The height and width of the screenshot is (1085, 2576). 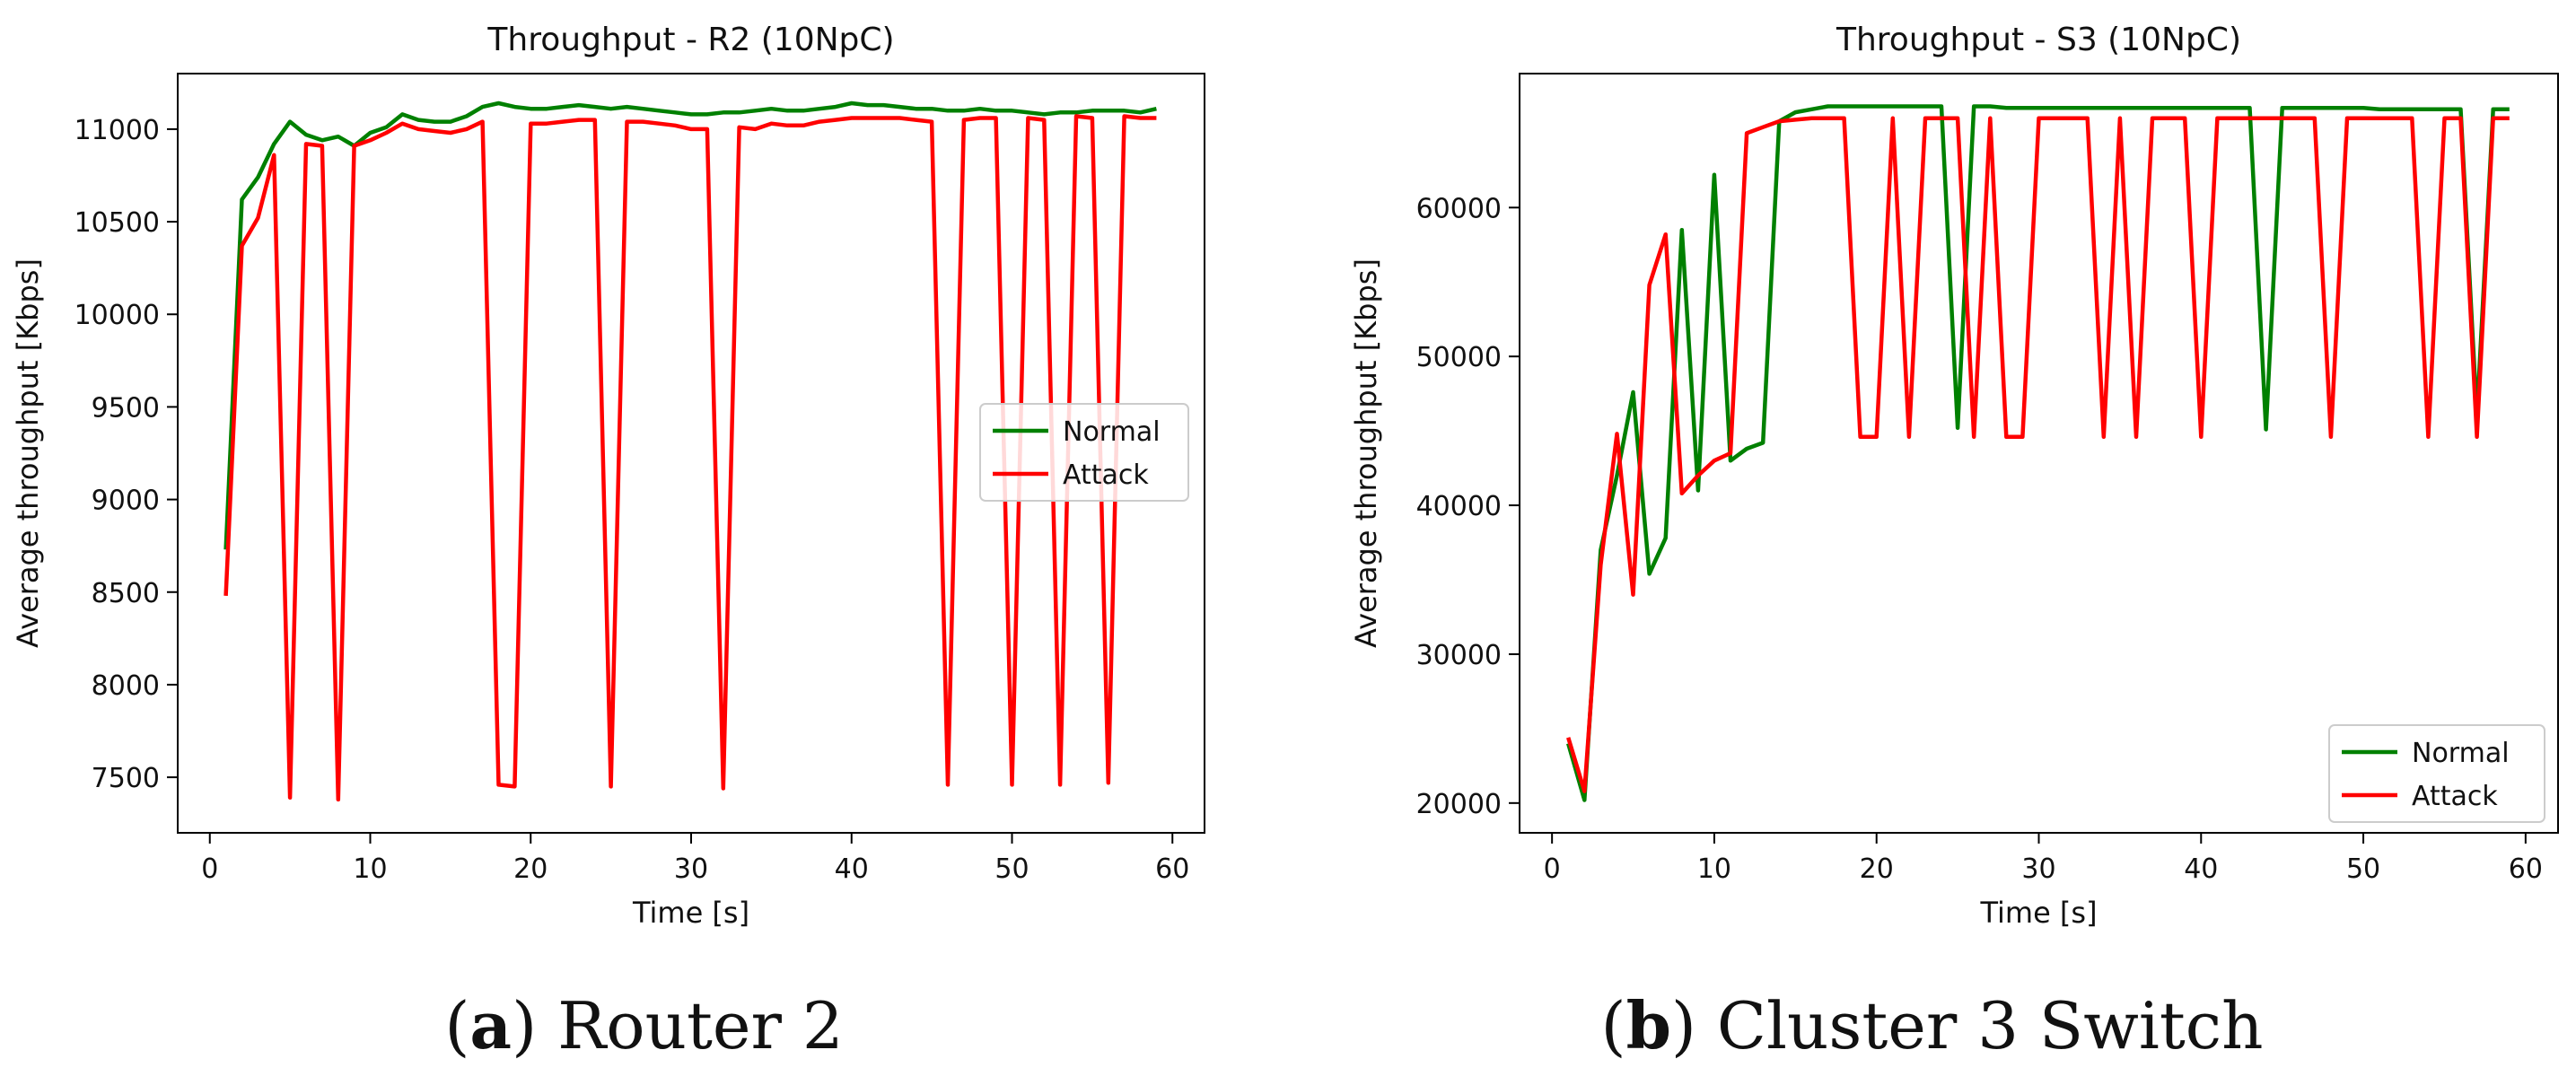 I want to click on y-tick-label: 30000, so click(x=1459, y=655).